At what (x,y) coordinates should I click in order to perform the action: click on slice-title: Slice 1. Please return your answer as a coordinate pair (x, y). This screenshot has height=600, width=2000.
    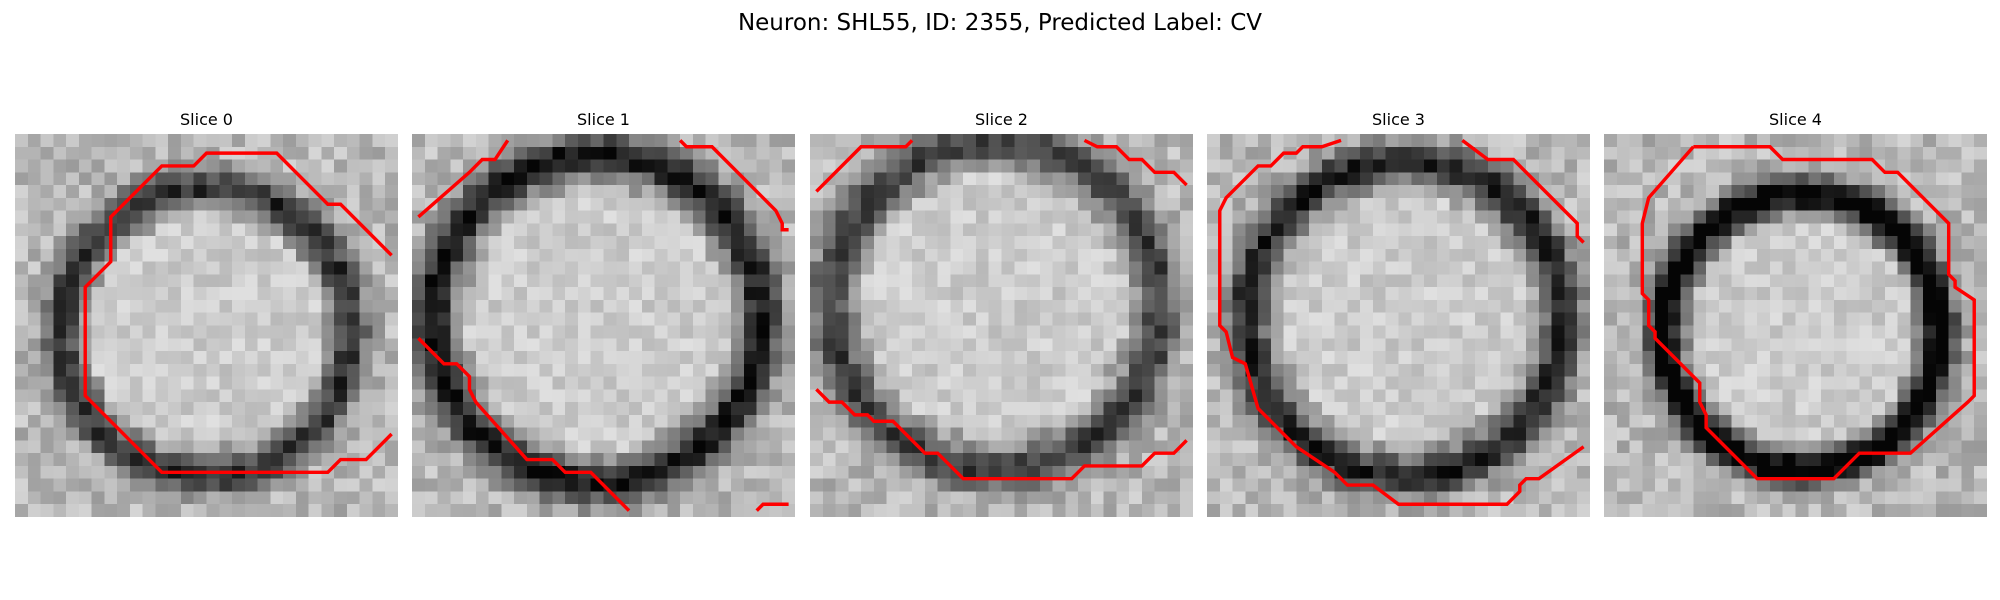
    Looking at the image, I should click on (603, 119).